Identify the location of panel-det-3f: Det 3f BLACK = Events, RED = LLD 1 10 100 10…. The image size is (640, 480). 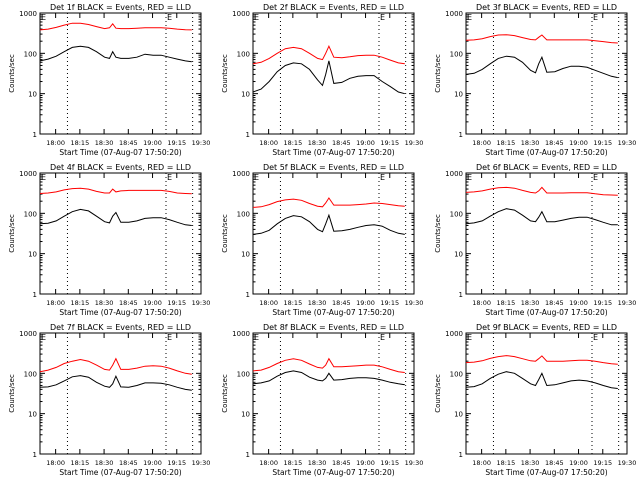
(535, 80).